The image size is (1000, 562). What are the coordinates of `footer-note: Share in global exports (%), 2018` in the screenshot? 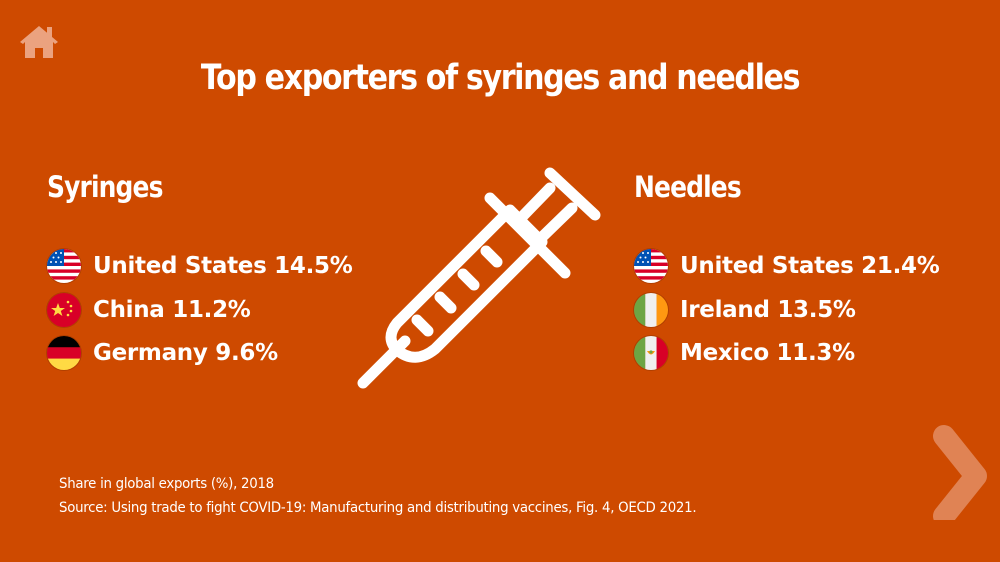 It's located at (166, 484).